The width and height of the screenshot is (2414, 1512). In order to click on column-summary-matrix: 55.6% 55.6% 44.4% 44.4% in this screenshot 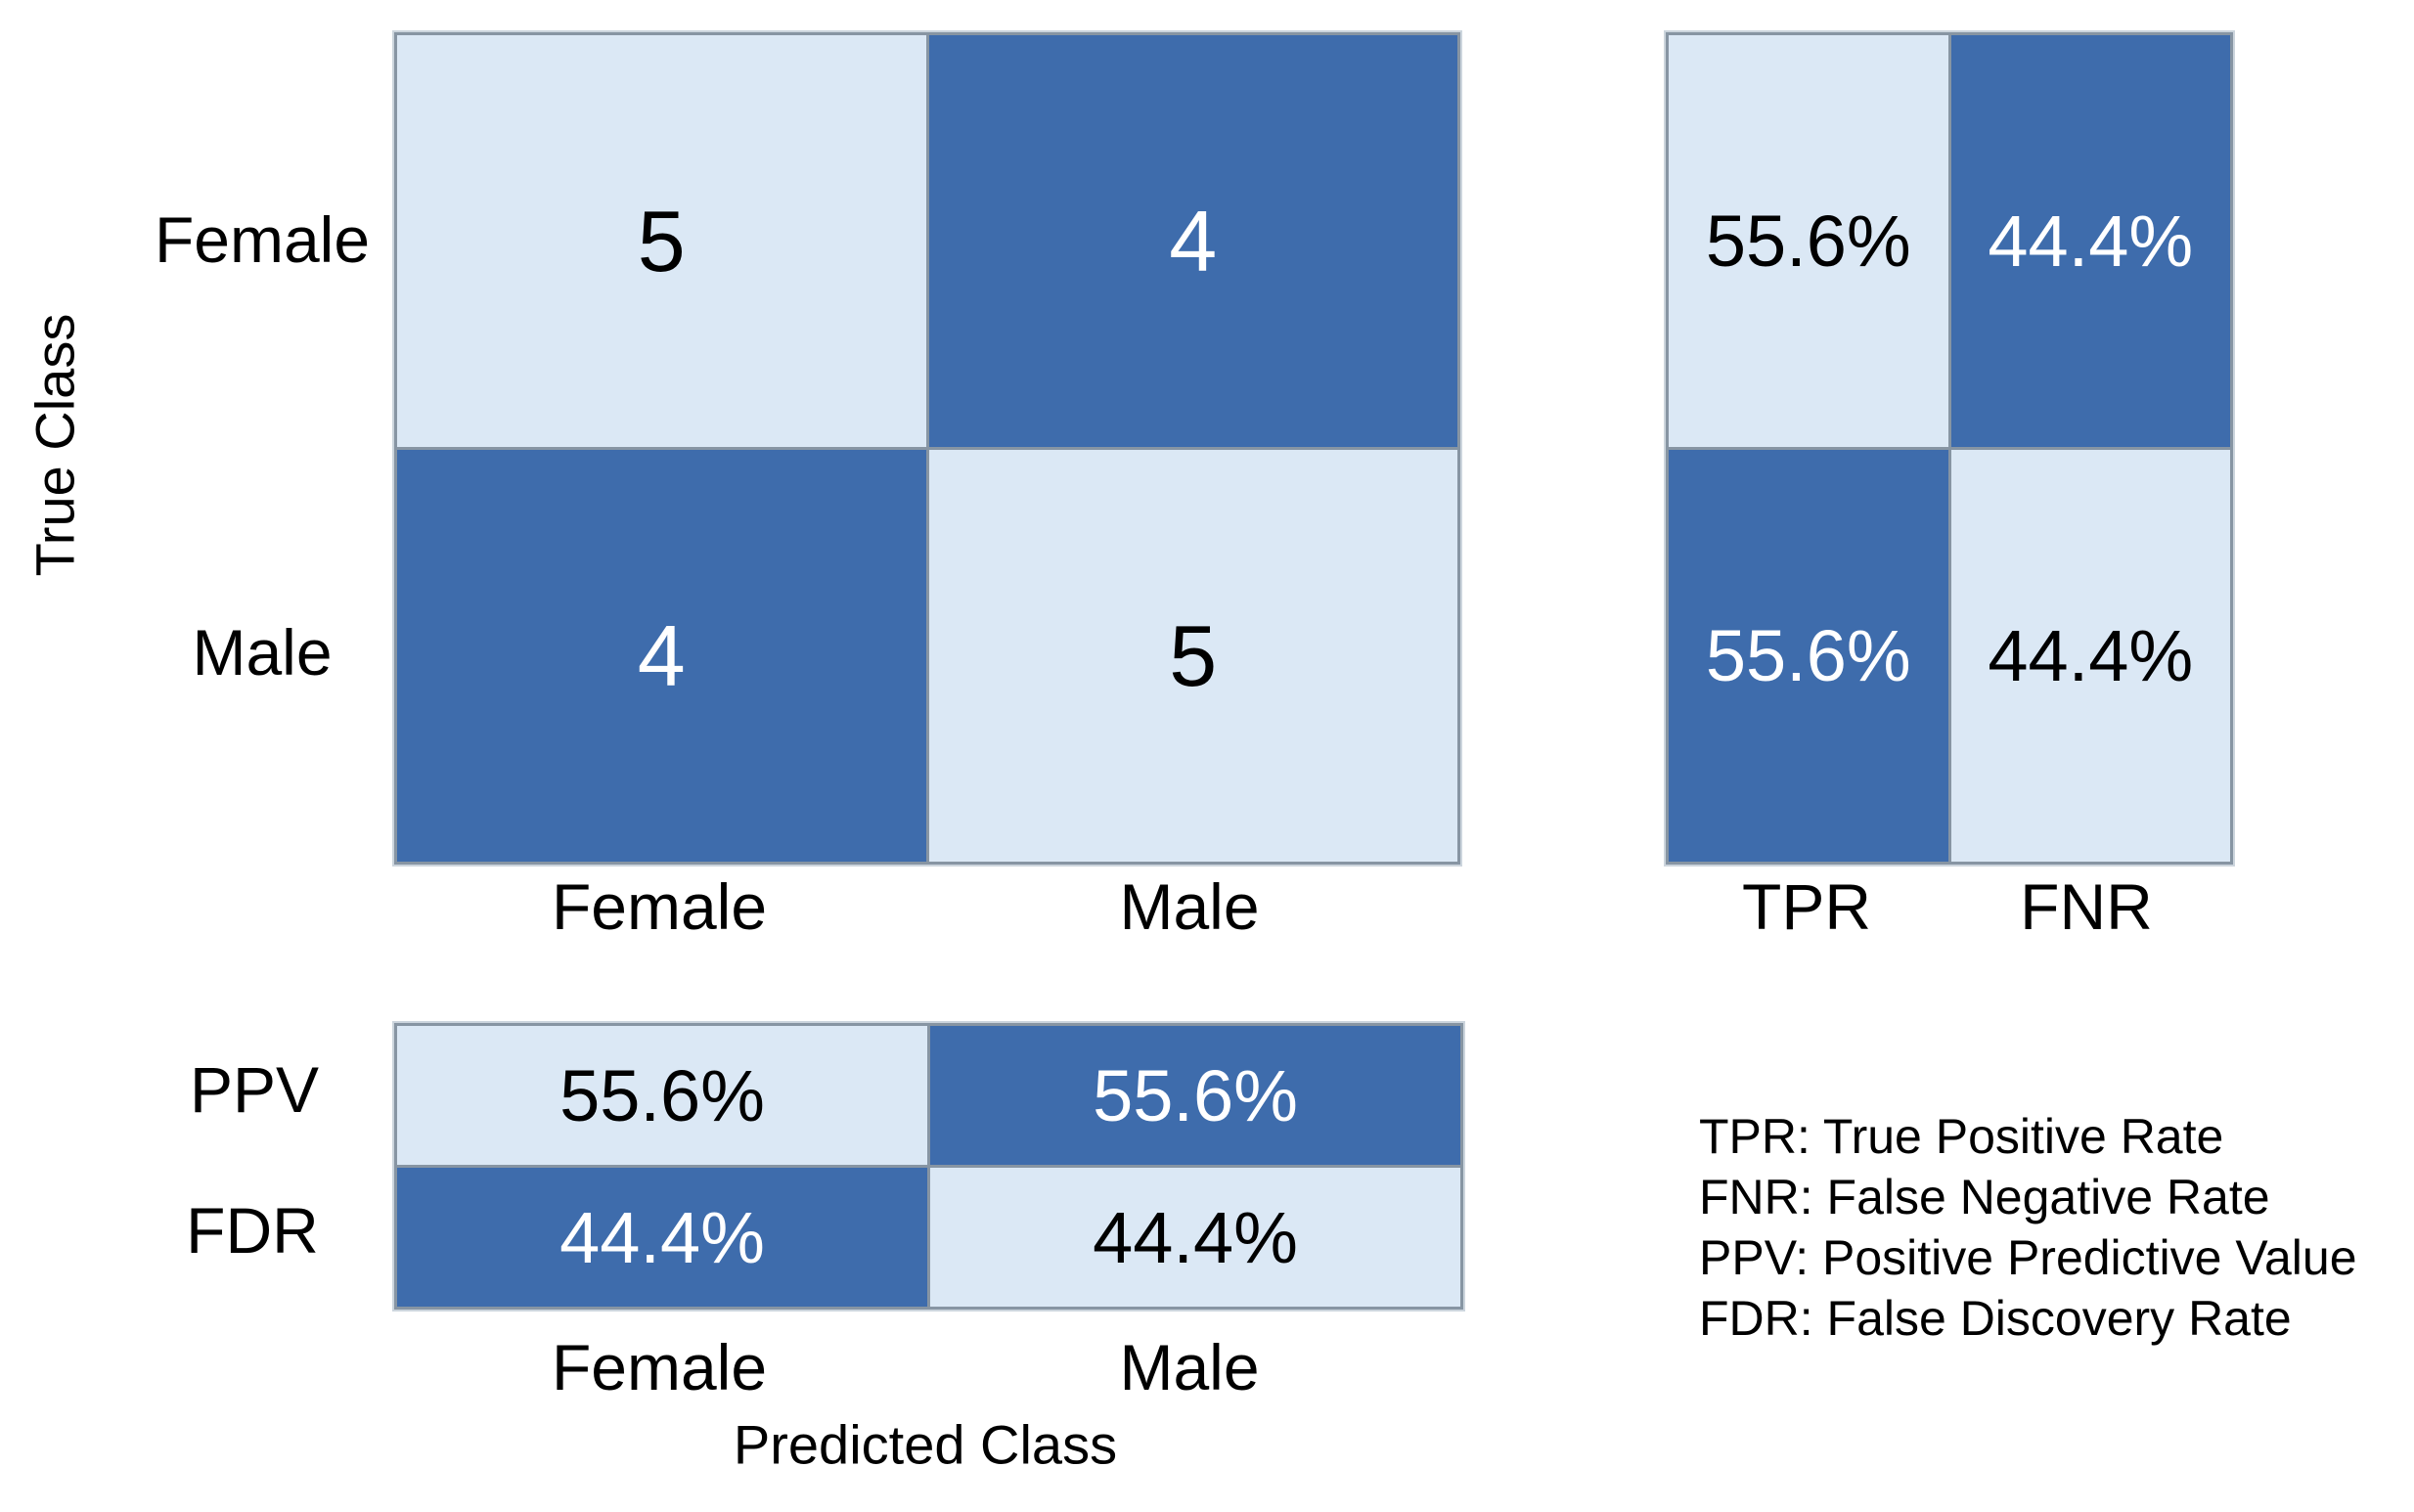, I will do `click(928, 1166)`.